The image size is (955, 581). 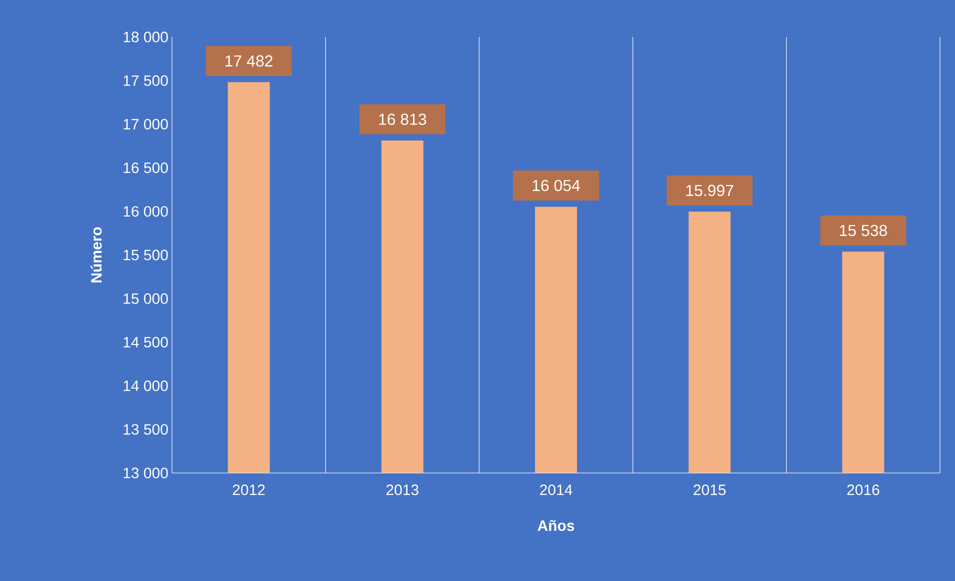 I want to click on y-tick-label: 15 500, so click(x=146, y=255).